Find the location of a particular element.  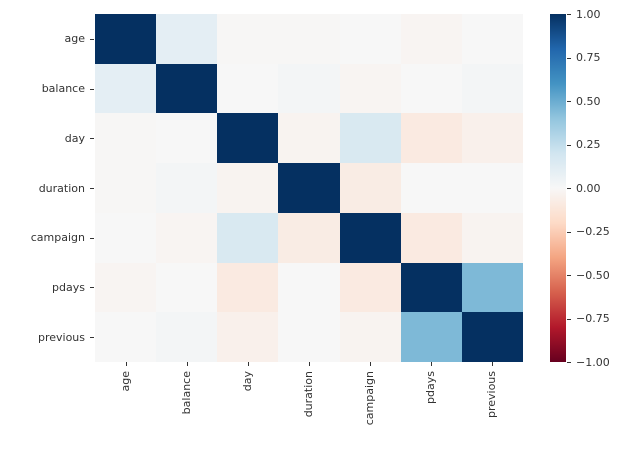

heatmap-cell-pdays-balance is located at coordinates (187, 287).